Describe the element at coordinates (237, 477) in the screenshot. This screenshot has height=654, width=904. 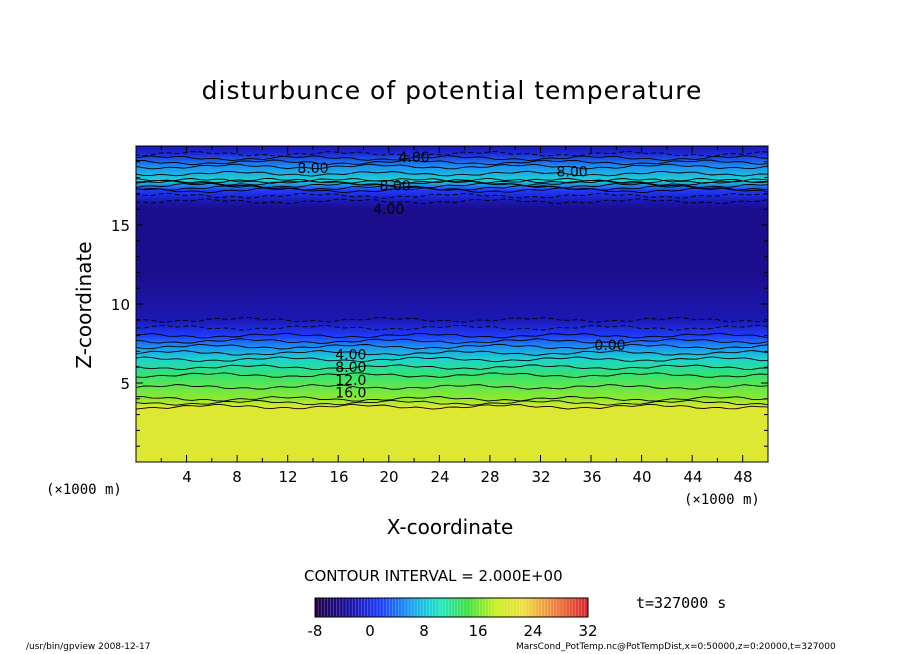
I see `x-tick-label: 8` at that location.